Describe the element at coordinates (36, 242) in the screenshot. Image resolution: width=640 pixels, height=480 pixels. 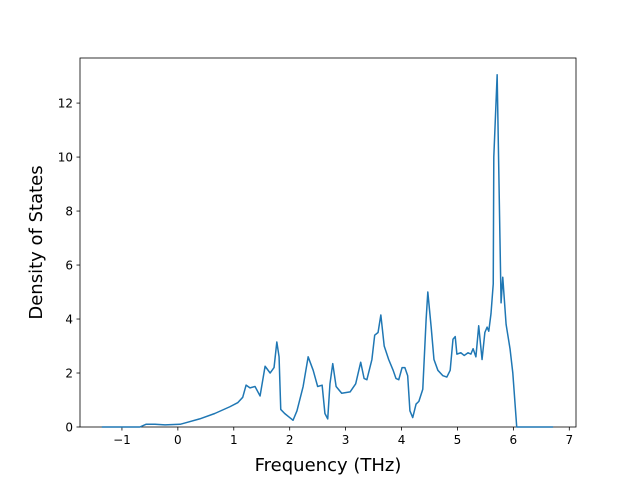
I see `y-axis-label: Density of States` at that location.